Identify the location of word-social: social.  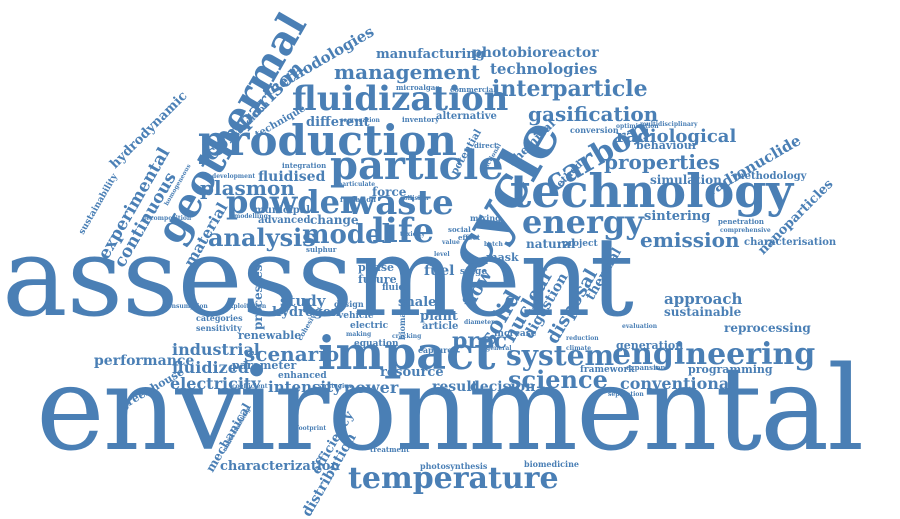
(459, 229).